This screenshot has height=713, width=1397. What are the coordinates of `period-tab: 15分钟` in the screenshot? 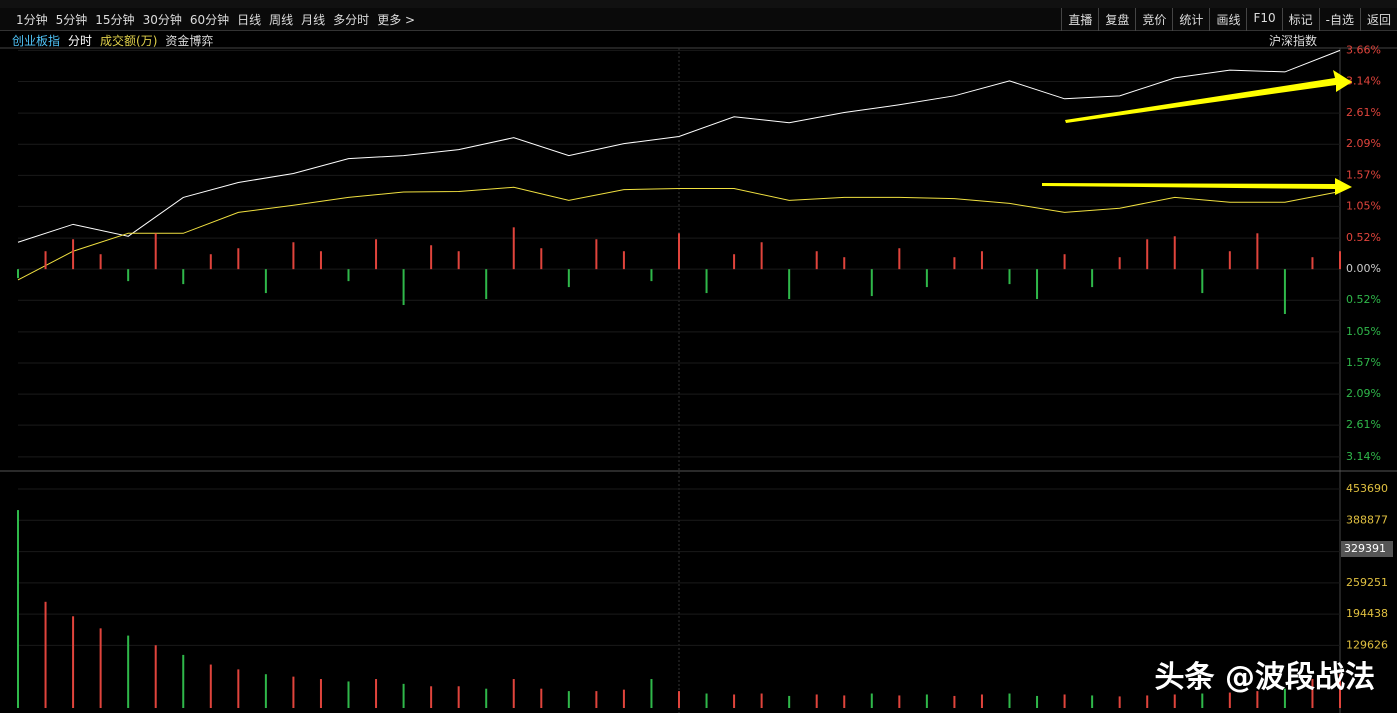 It's located at (115, 20).